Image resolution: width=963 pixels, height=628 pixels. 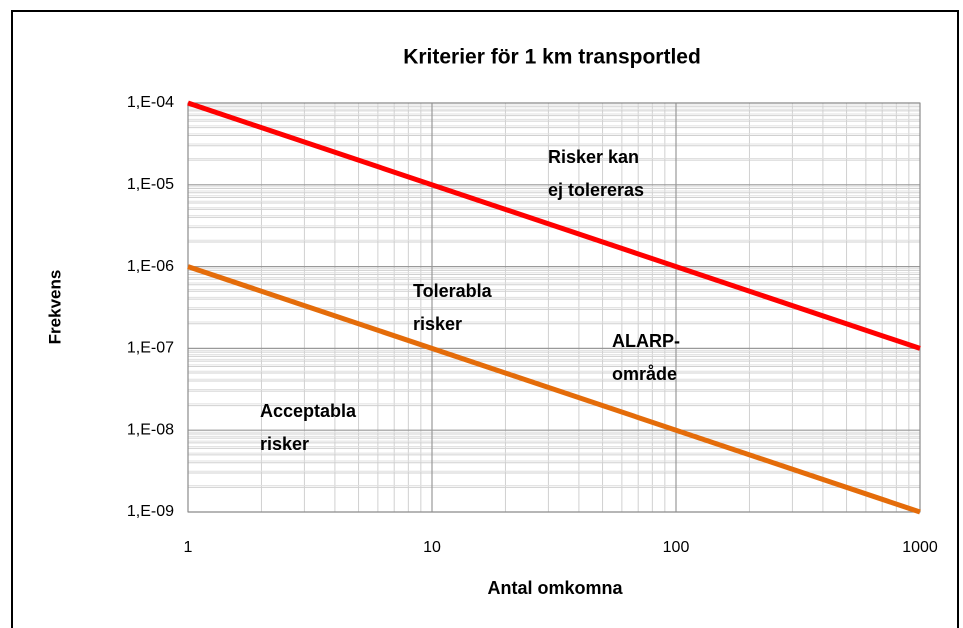 I want to click on annotation: område, so click(x=644, y=374).